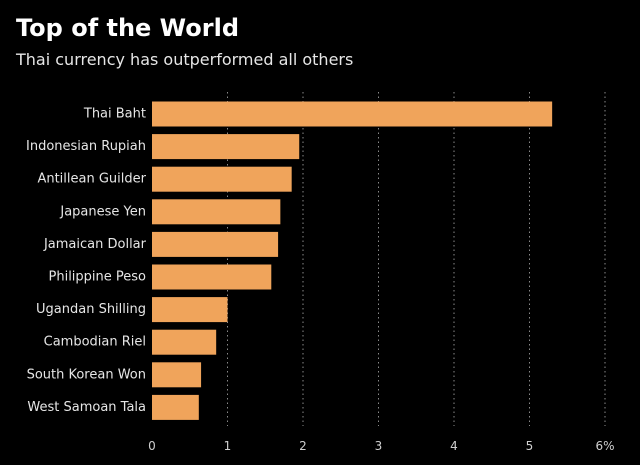 This screenshot has height=465, width=640. I want to click on category-label-6: Ugandan Shilling, so click(91, 309).